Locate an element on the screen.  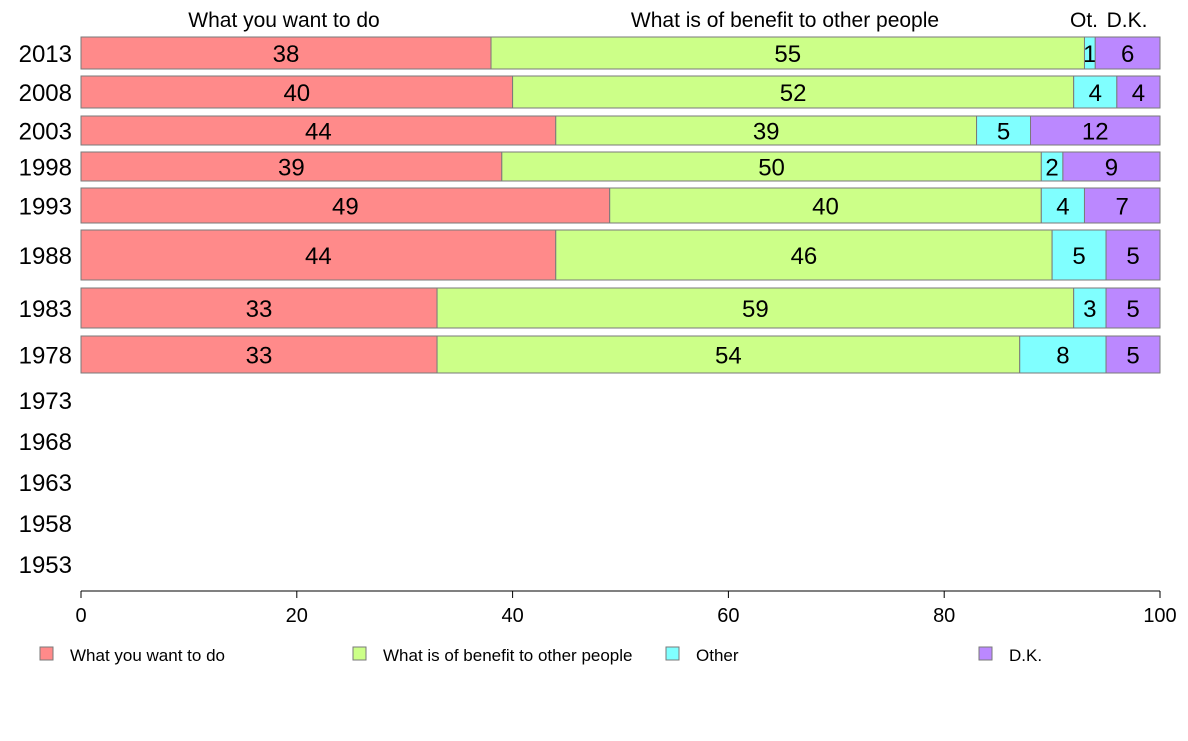
bar-value-label: 38 is located at coordinates (286, 54).